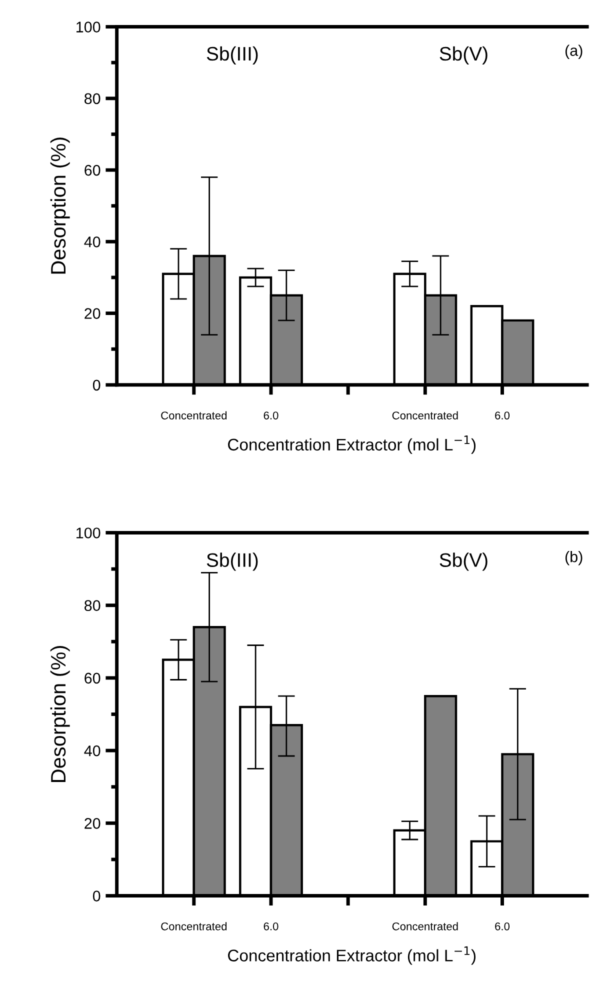 The height and width of the screenshot is (992, 590). What do you see at coordinates (573, 558) in the screenshot?
I see `annotation: (b)` at bounding box center [573, 558].